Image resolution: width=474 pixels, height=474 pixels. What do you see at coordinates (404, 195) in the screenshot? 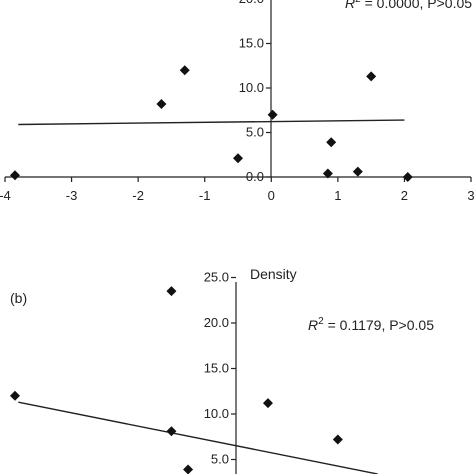
I see `x-tick-label: 2` at bounding box center [404, 195].